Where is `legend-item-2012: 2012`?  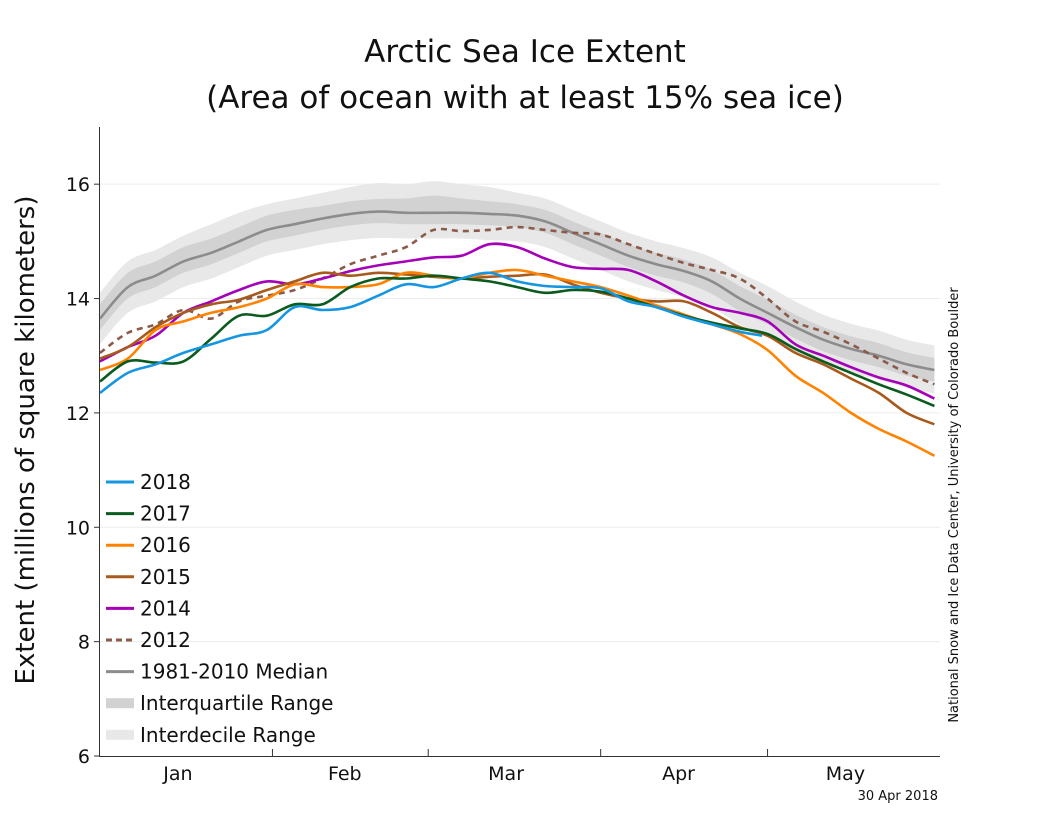
legend-item-2012: 2012 is located at coordinates (148, 640).